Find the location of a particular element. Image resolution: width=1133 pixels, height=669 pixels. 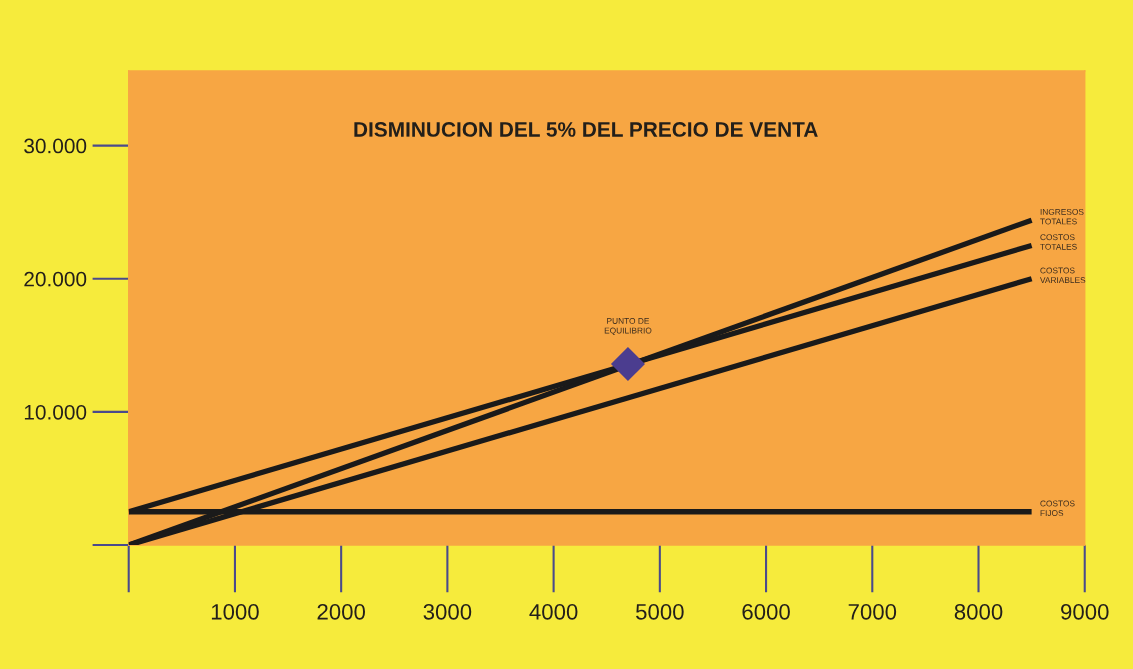

series-label: COSTOS FIJOS is located at coordinates (1057, 508).